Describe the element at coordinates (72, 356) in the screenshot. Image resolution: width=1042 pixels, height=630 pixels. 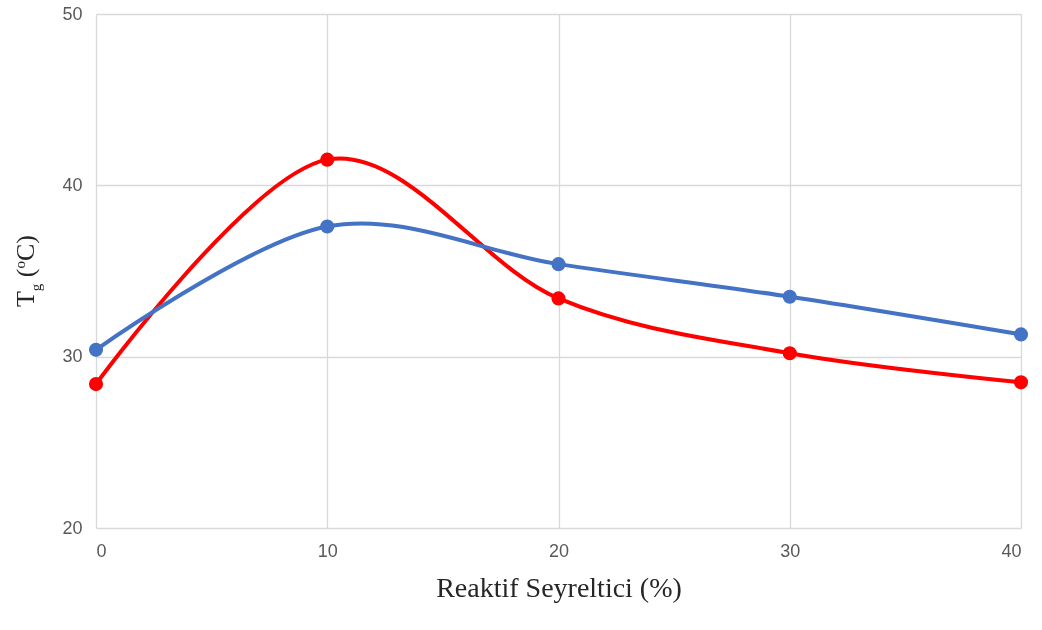
I see `y-tick-label: 30` at that location.